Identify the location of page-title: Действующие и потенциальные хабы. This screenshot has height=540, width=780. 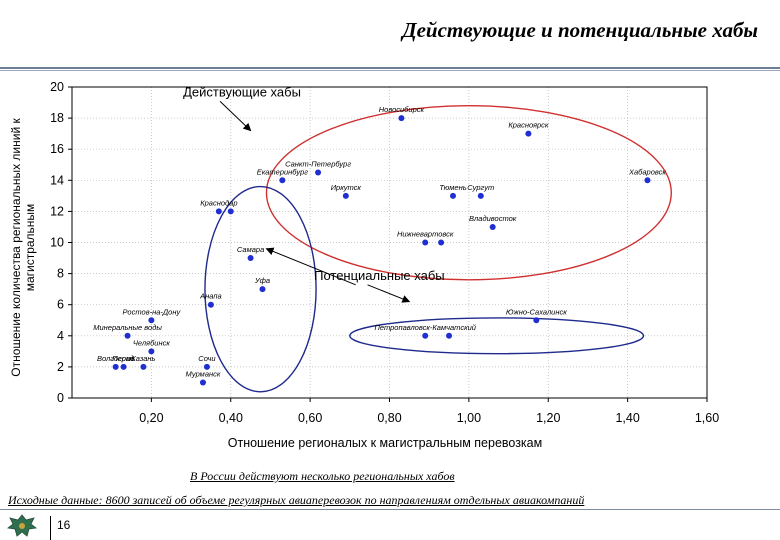
(580, 30).